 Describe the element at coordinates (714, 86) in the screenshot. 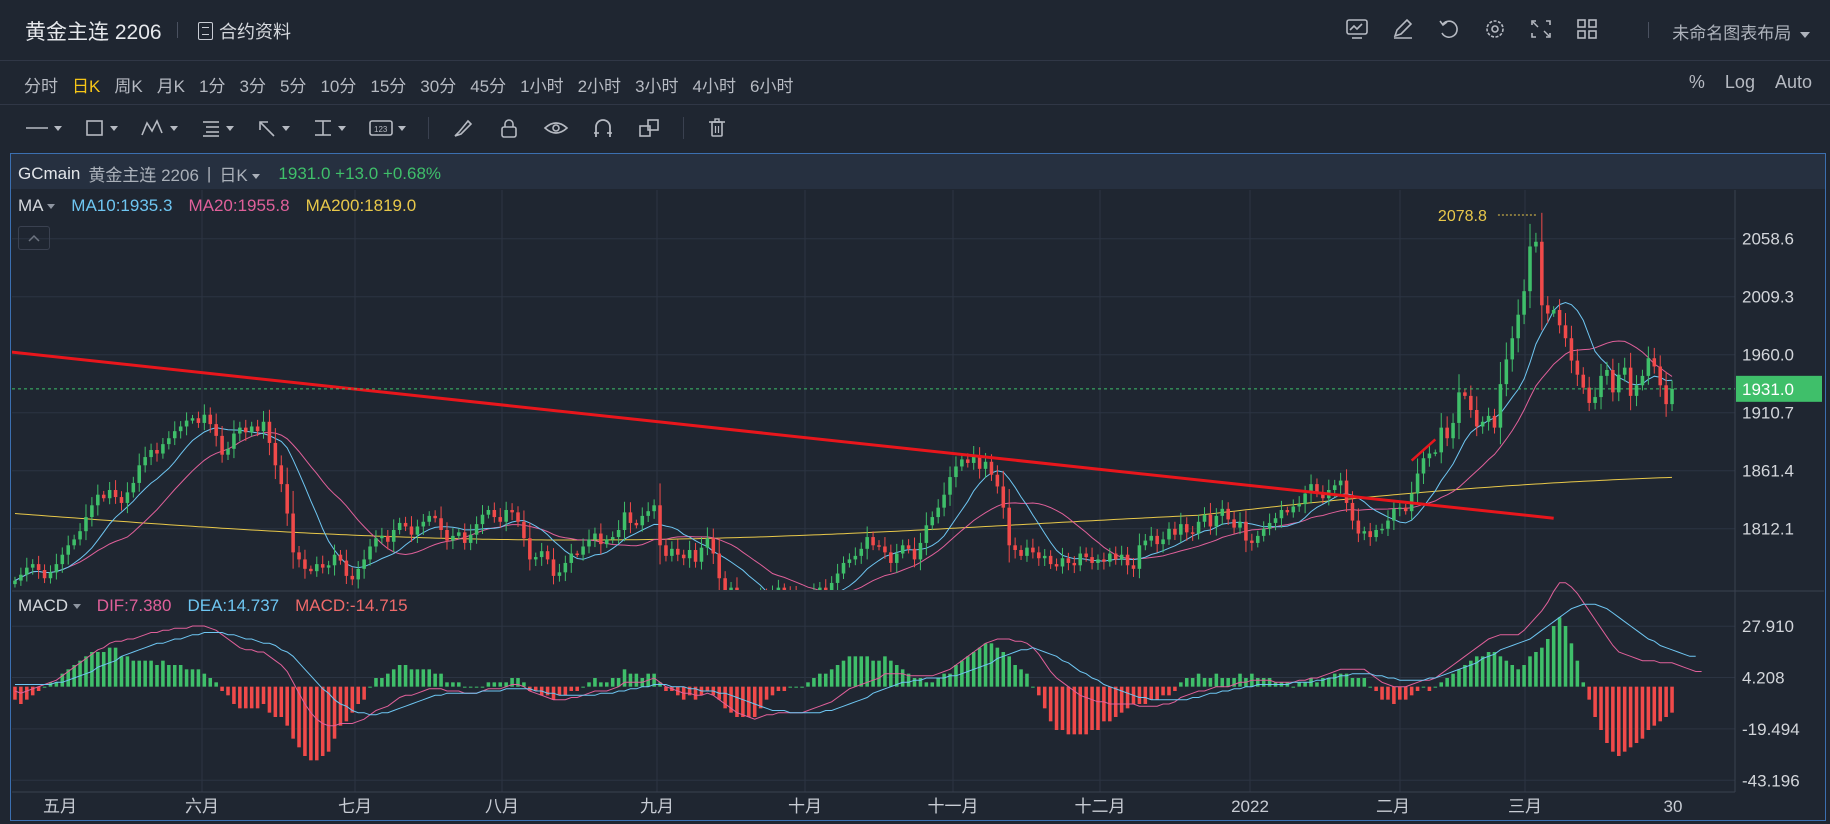

I see `period-tab-14: 4小时` at that location.